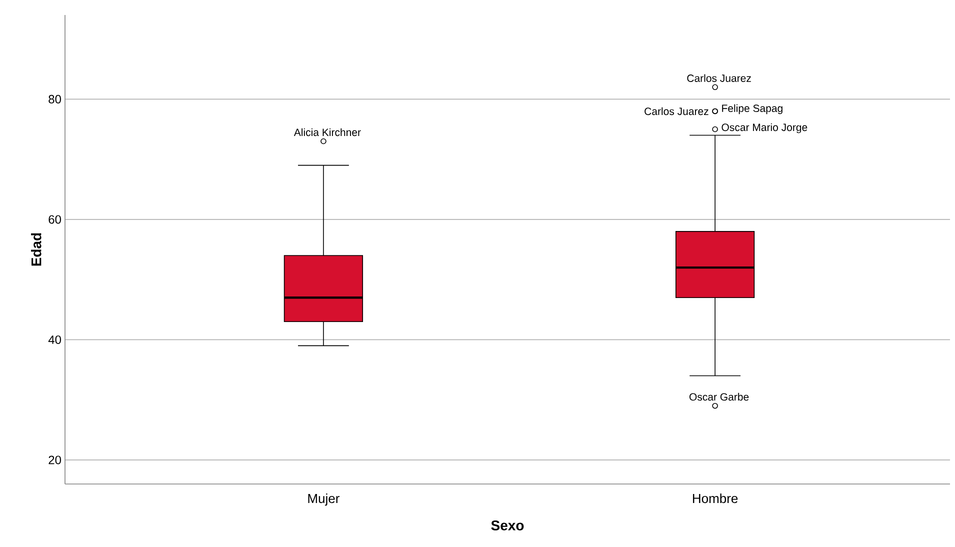  I want to click on y-tick-label: 60, so click(55, 219).